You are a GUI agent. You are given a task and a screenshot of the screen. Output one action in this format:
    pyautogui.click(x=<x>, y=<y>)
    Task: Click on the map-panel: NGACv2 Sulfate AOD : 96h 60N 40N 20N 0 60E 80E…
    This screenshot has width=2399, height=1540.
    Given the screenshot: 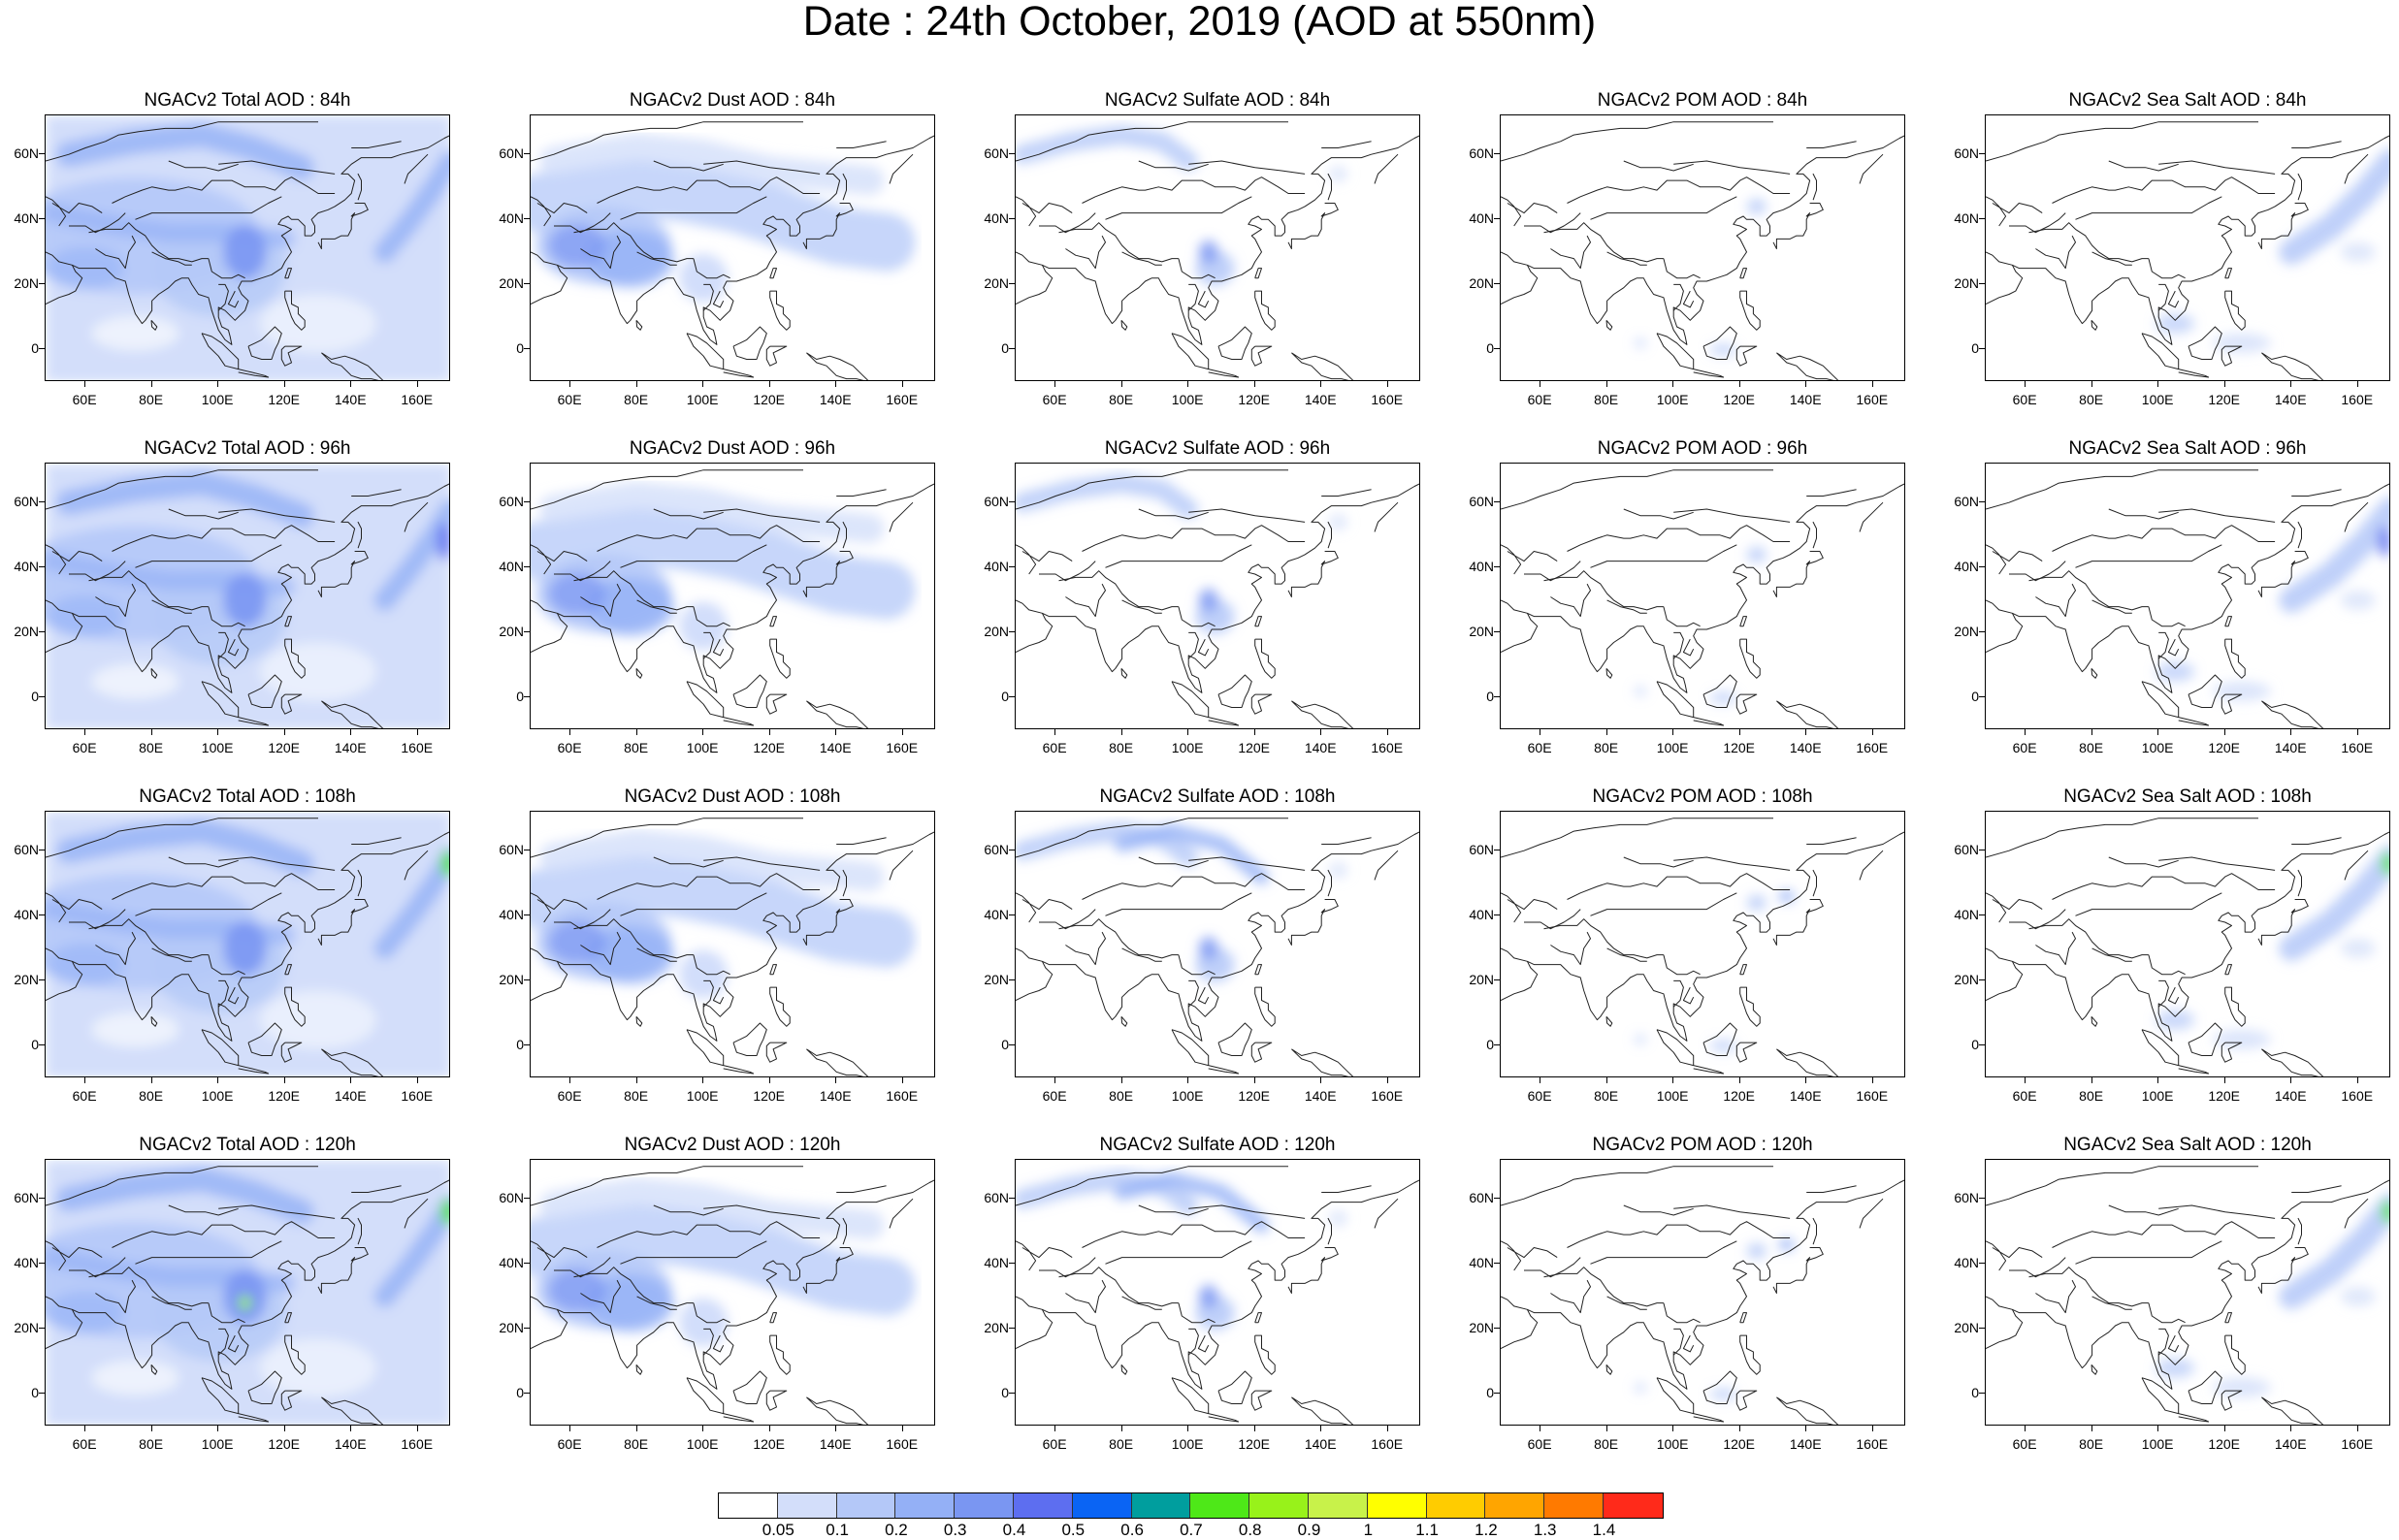 What is the action you would take?
    pyautogui.click(x=1212, y=610)
    